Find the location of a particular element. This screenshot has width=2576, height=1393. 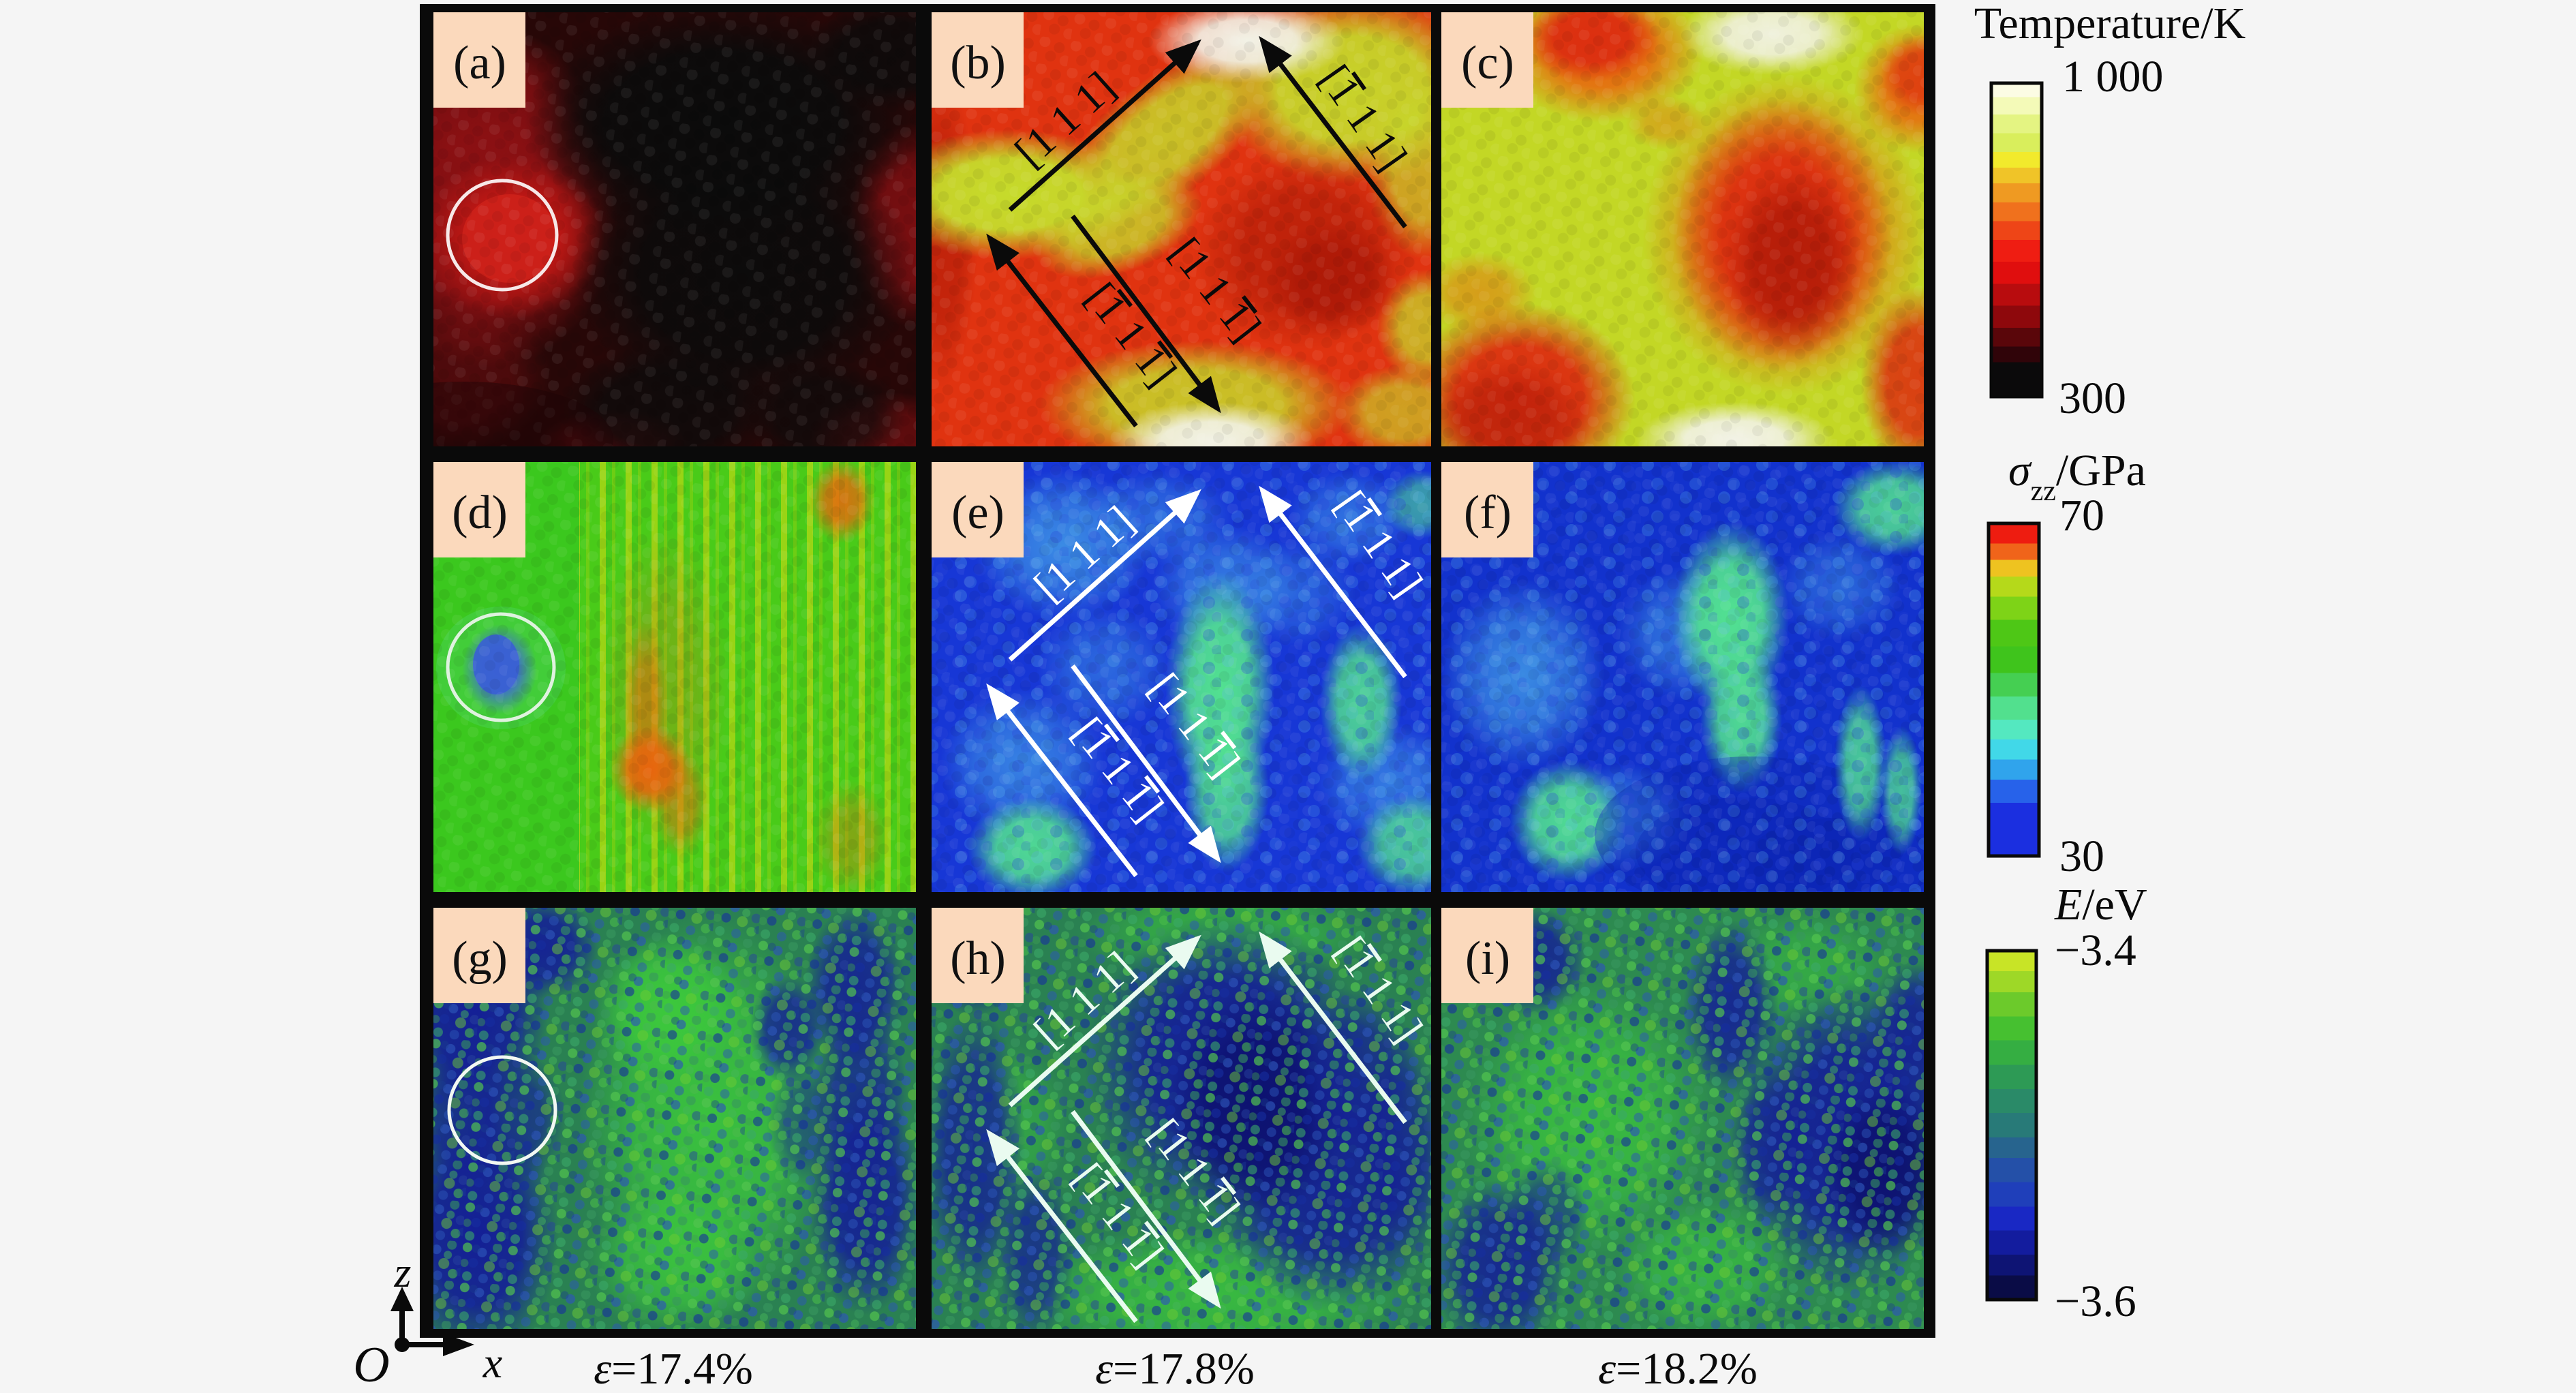

svg-text: (e) is located at coordinates (978, 513).